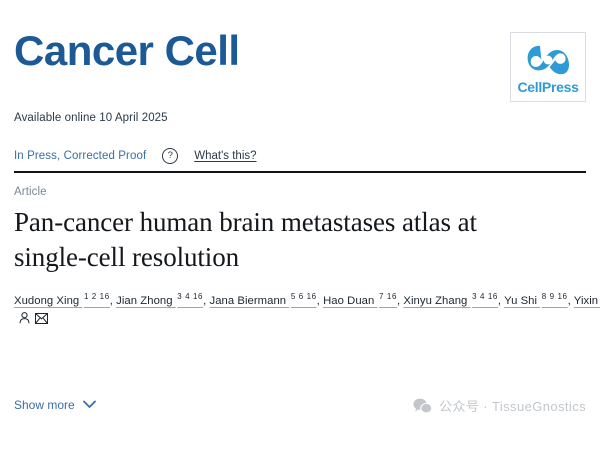 The image size is (600, 450). I want to click on cellpress-wordmark: CellPress, so click(548, 87).